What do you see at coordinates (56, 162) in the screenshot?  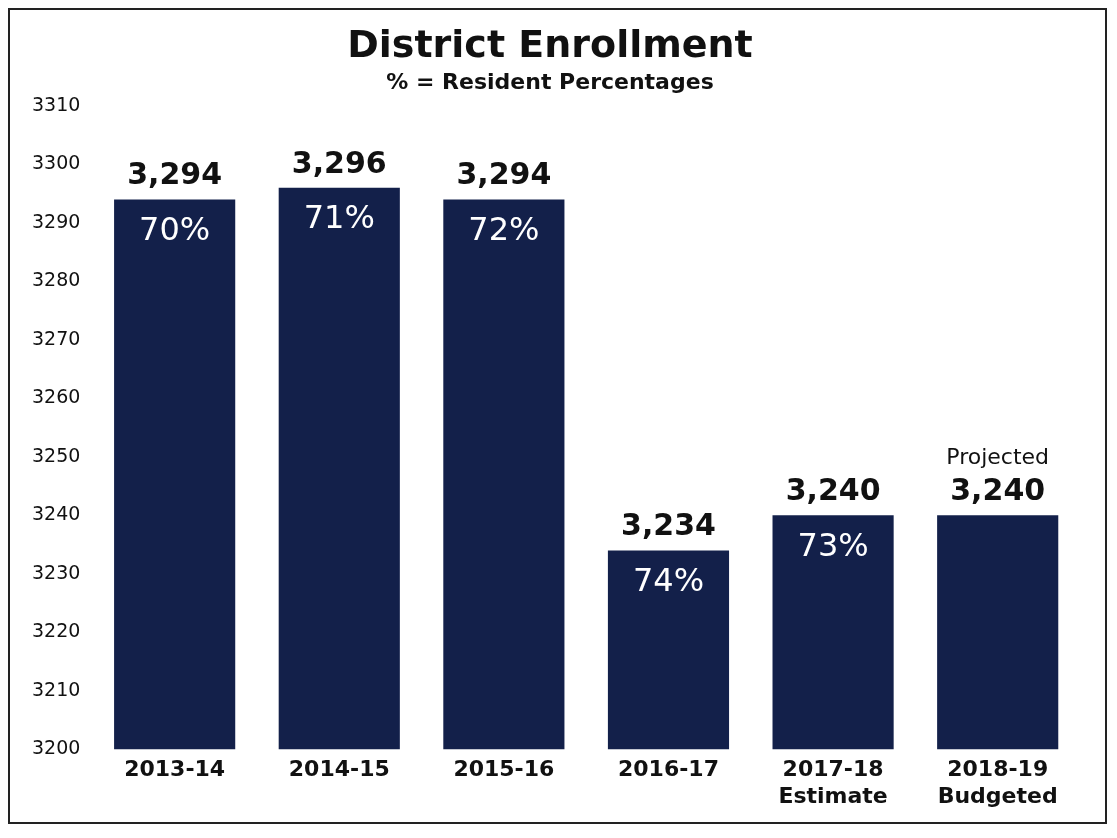 I see `y-tick-label: 3300` at bounding box center [56, 162].